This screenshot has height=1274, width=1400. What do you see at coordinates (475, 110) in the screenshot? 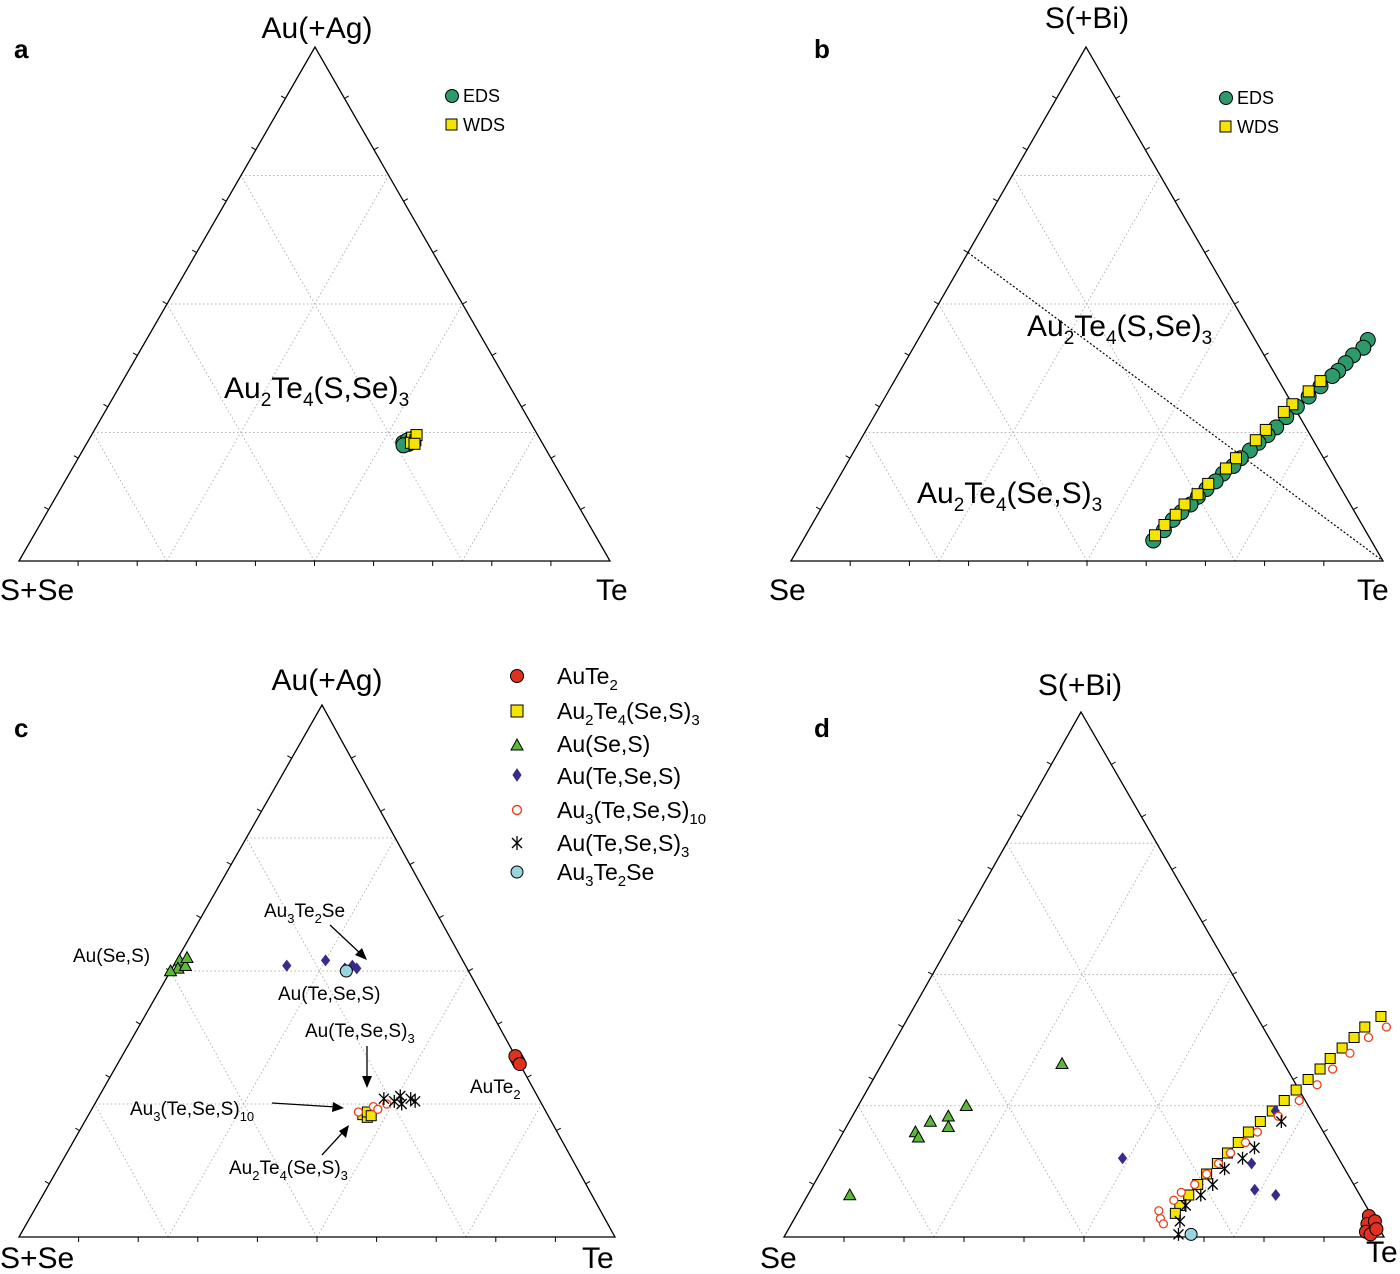
I see `panel-a-legend: EDS WDS` at bounding box center [475, 110].